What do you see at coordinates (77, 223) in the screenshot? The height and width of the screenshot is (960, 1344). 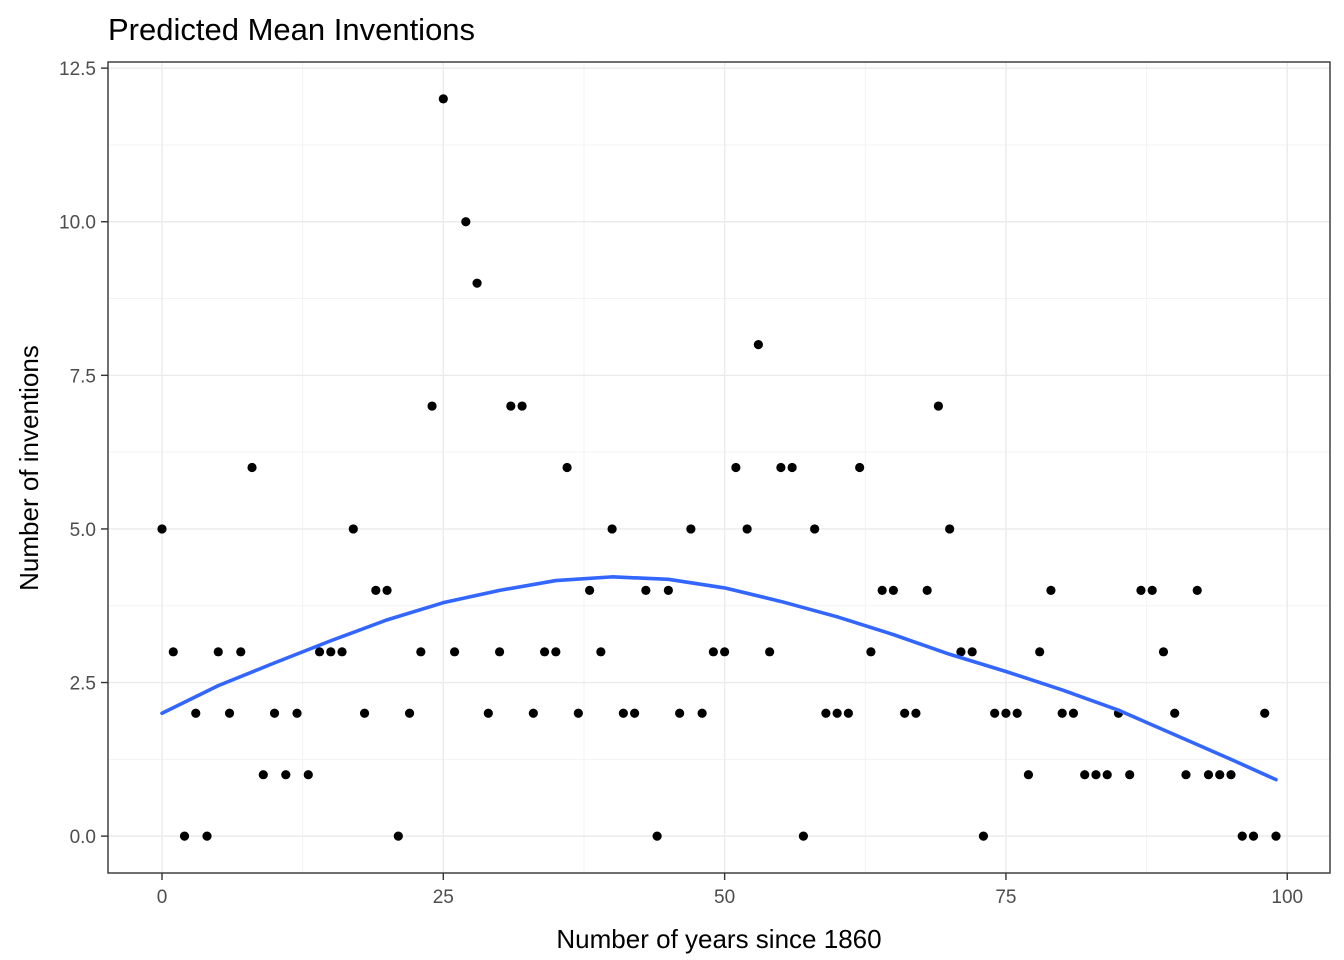 I see `y-tick-label: 10.0` at bounding box center [77, 223].